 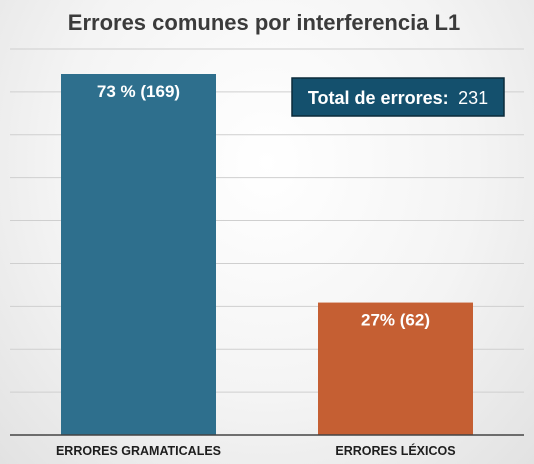 I want to click on total-errors-box: Total de errores: 231, so click(x=398, y=97).